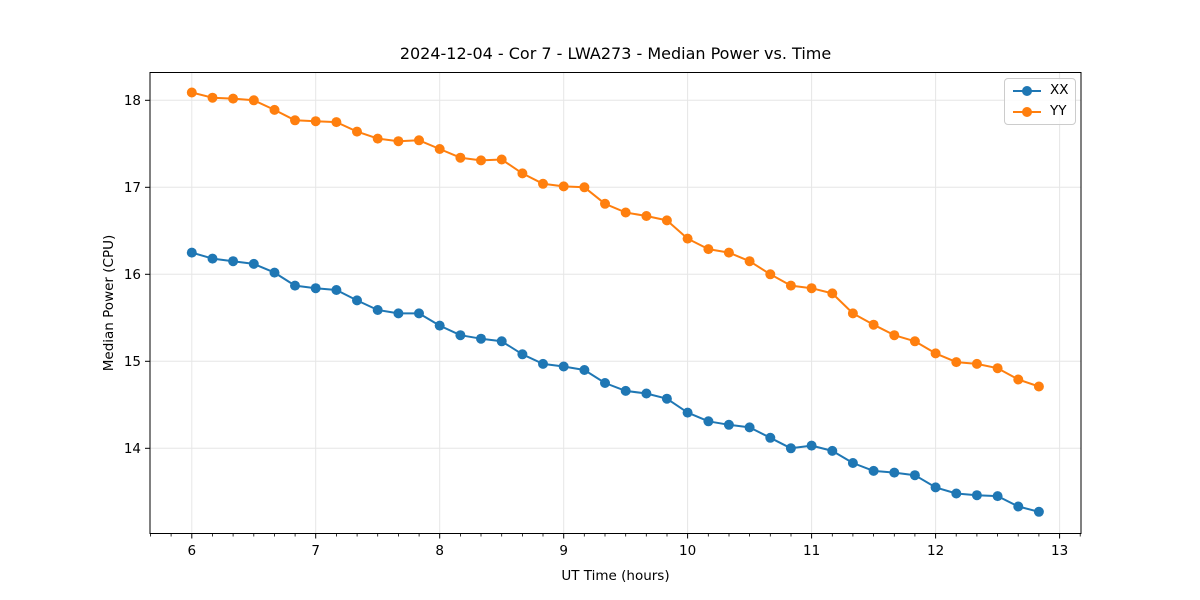 This screenshot has width=1200, height=600. I want to click on x-axis-ticks, so click(626, 536).